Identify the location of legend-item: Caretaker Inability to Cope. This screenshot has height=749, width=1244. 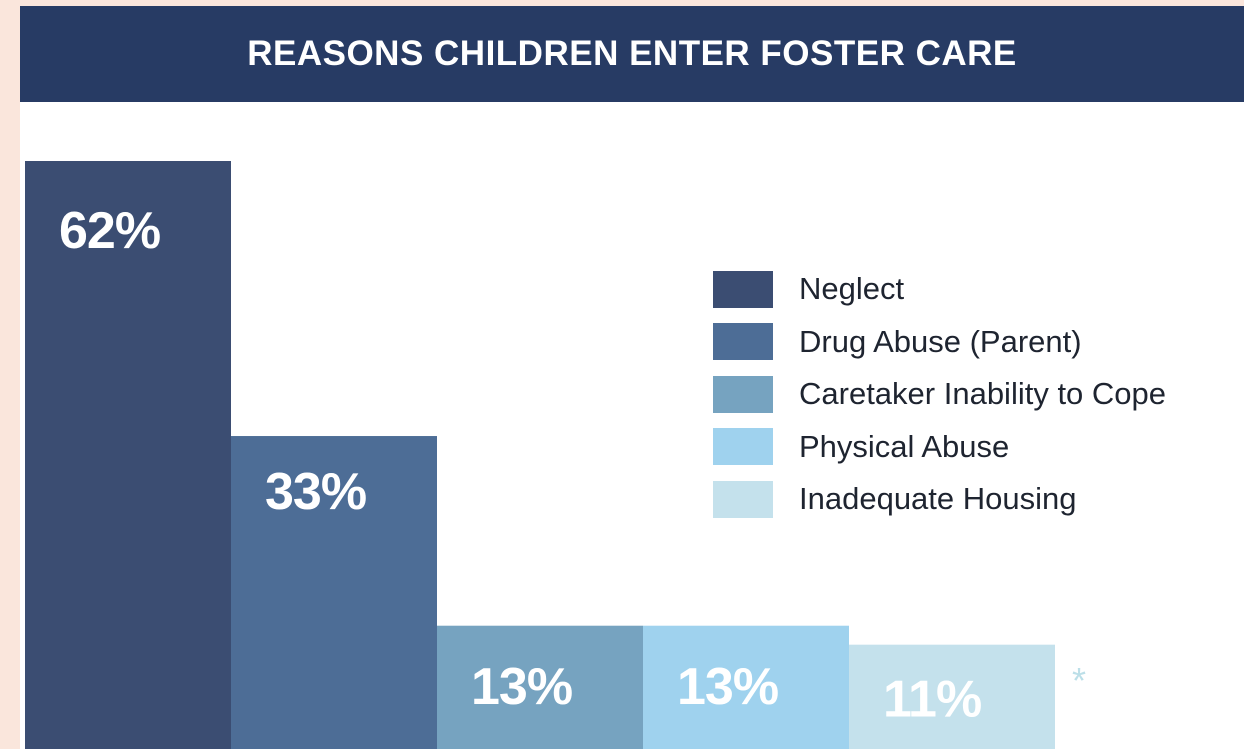
(939, 394).